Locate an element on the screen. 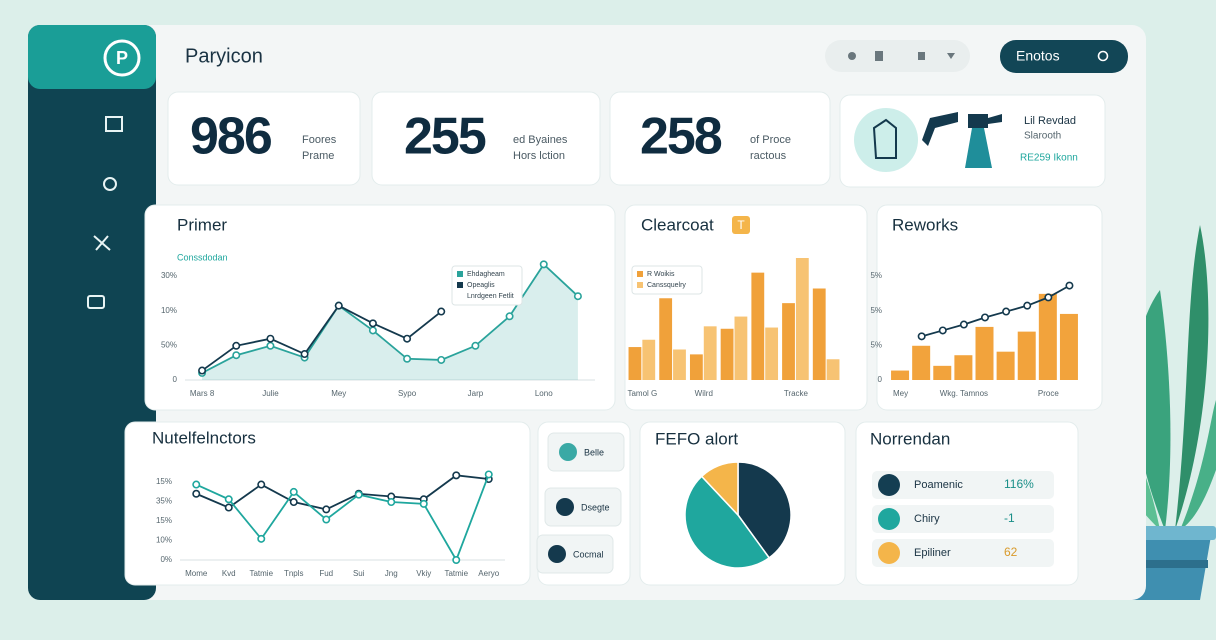 The width and height of the screenshot is (1216, 640). legend-note: Lnrdgeen Fetlit is located at coordinates (490, 296).